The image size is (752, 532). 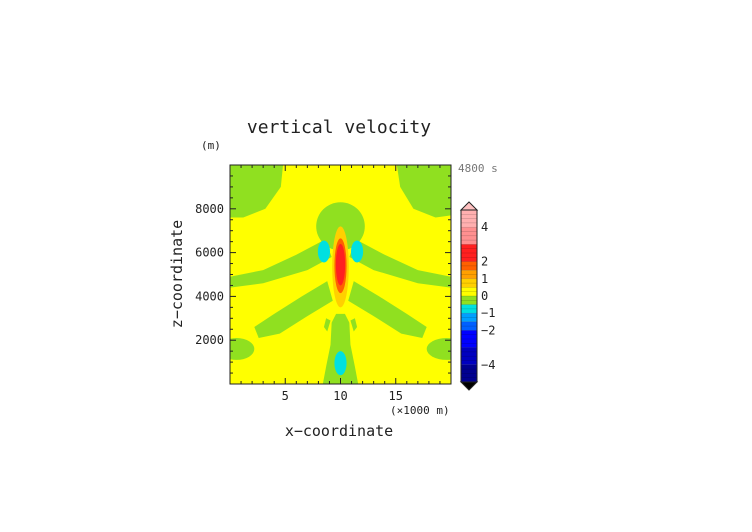 What do you see at coordinates (484, 296) in the screenshot?
I see `colorbar-tick-label: 0` at bounding box center [484, 296].